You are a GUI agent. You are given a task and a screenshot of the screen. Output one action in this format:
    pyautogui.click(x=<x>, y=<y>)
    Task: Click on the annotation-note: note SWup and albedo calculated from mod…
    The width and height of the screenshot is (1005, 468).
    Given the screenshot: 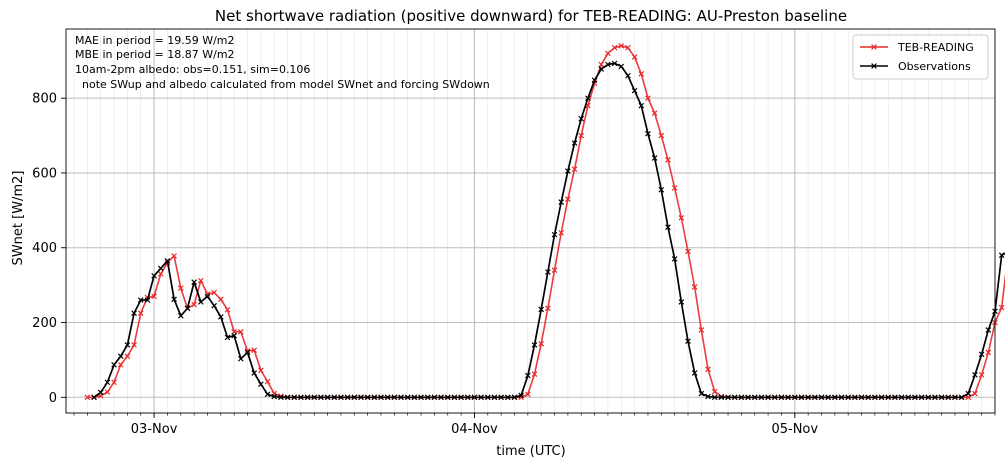 What is the action you would take?
    pyautogui.click(x=282, y=84)
    